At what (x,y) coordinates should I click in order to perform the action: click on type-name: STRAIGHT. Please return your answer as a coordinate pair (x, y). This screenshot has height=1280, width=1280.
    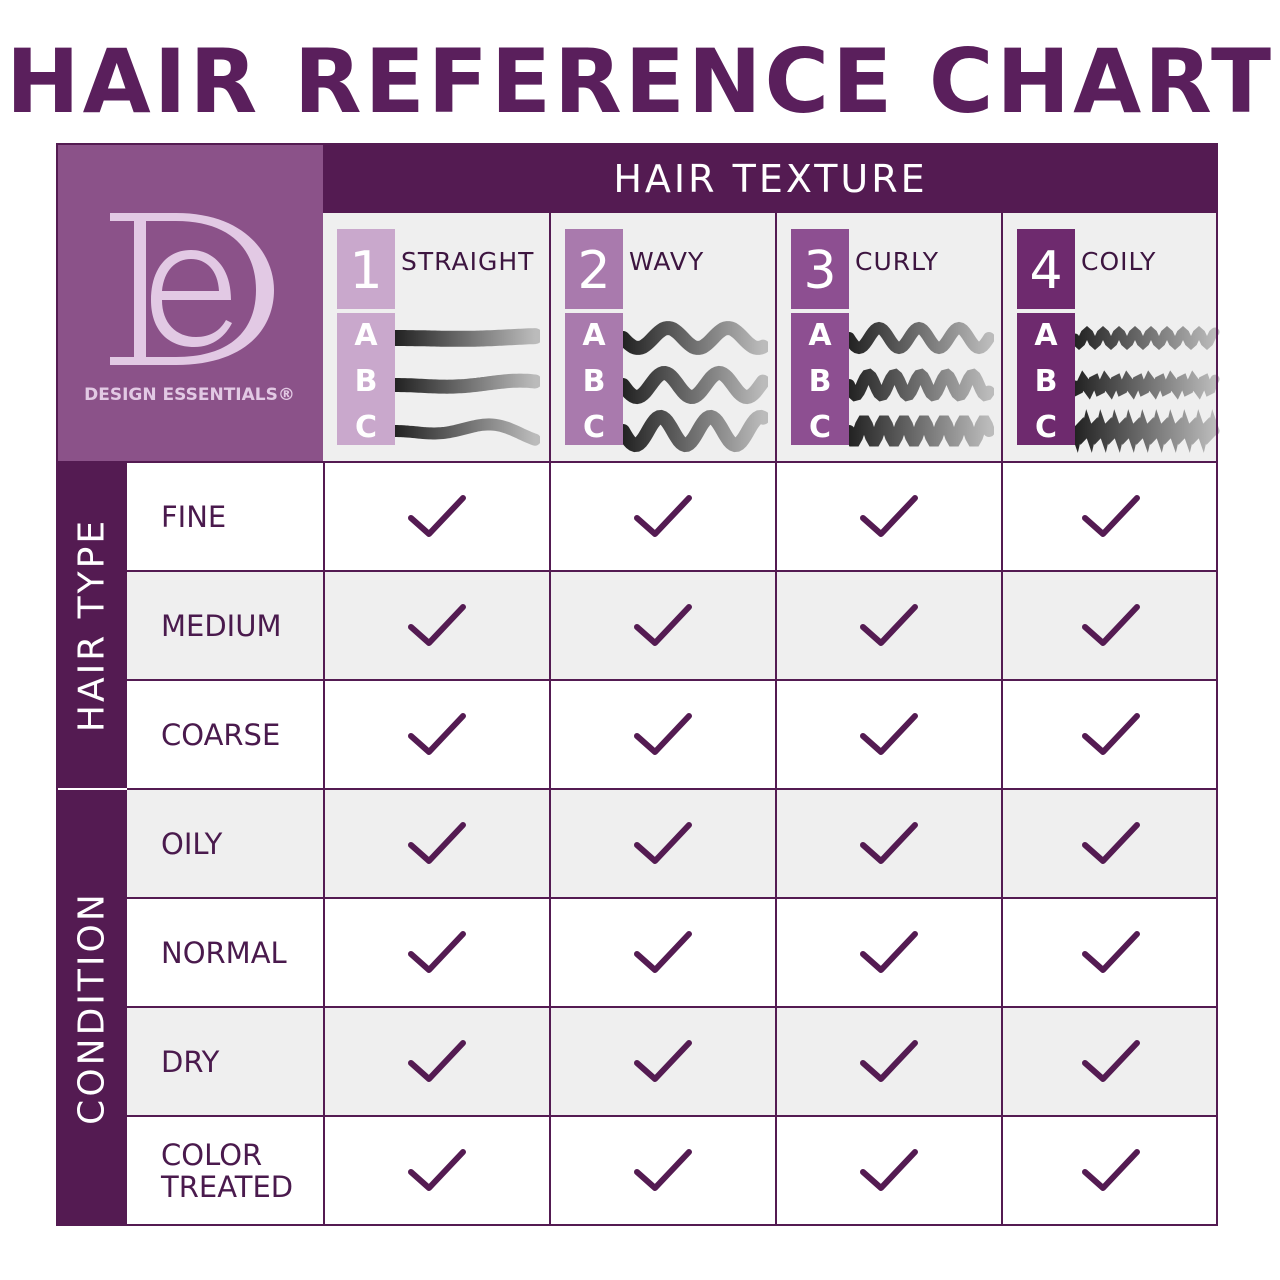
    Looking at the image, I should click on (468, 261).